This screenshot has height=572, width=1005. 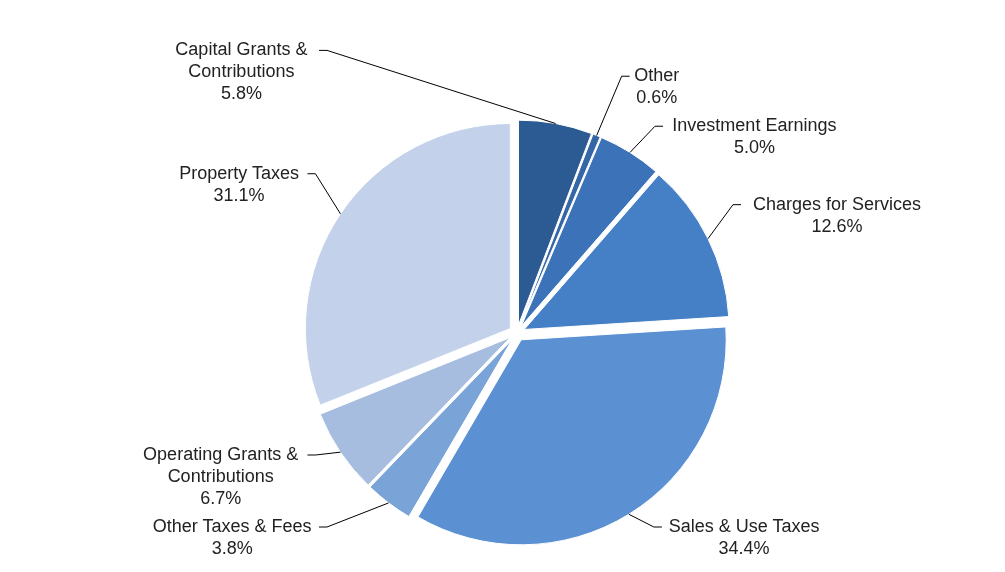 I want to click on slice-label: Property Taxes, so click(x=239, y=172).